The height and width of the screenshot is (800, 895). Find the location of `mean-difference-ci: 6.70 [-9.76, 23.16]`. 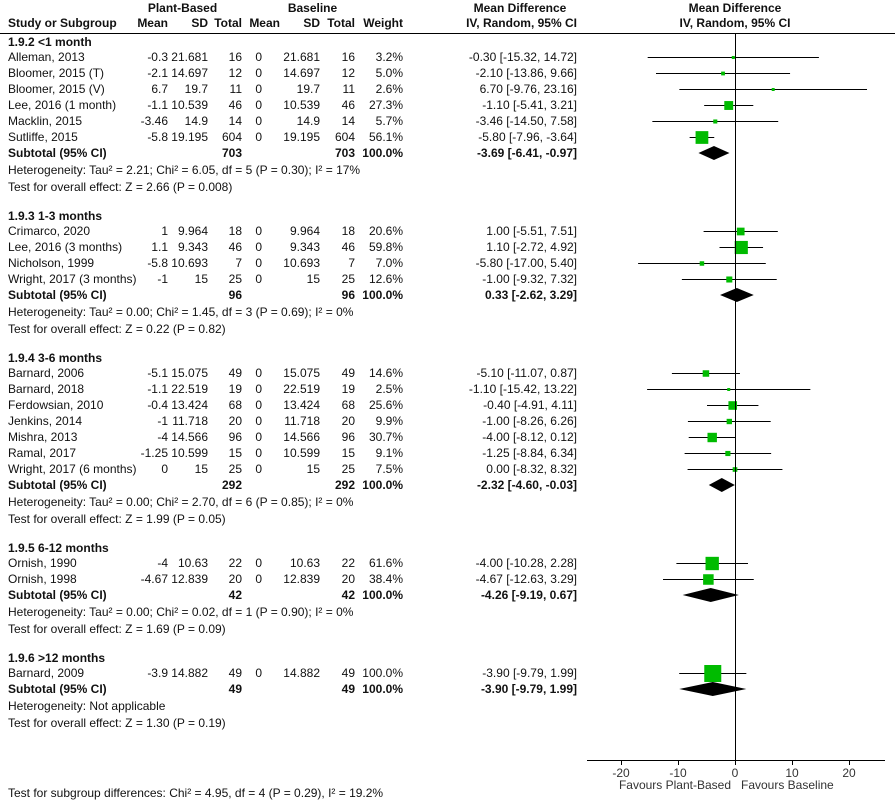

mean-difference-ci: 6.70 [-9.76, 23.16] is located at coordinates (528, 89).